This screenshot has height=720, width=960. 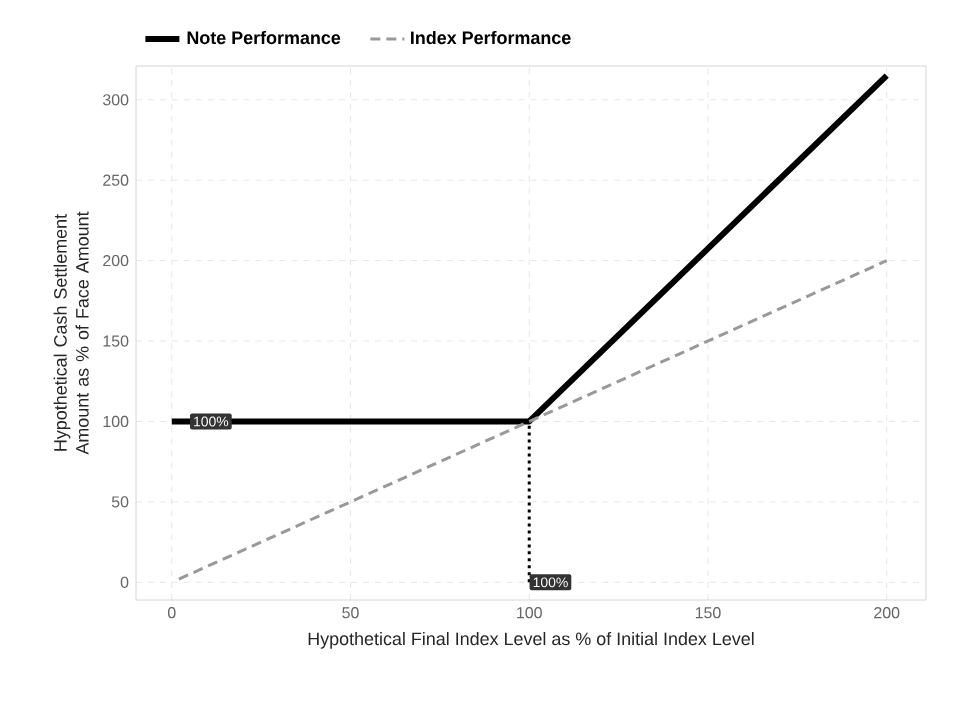 I want to click on y-axis-title: Hypothetical Cash Settlement Amount as % of Face Amount, so click(x=71, y=333).